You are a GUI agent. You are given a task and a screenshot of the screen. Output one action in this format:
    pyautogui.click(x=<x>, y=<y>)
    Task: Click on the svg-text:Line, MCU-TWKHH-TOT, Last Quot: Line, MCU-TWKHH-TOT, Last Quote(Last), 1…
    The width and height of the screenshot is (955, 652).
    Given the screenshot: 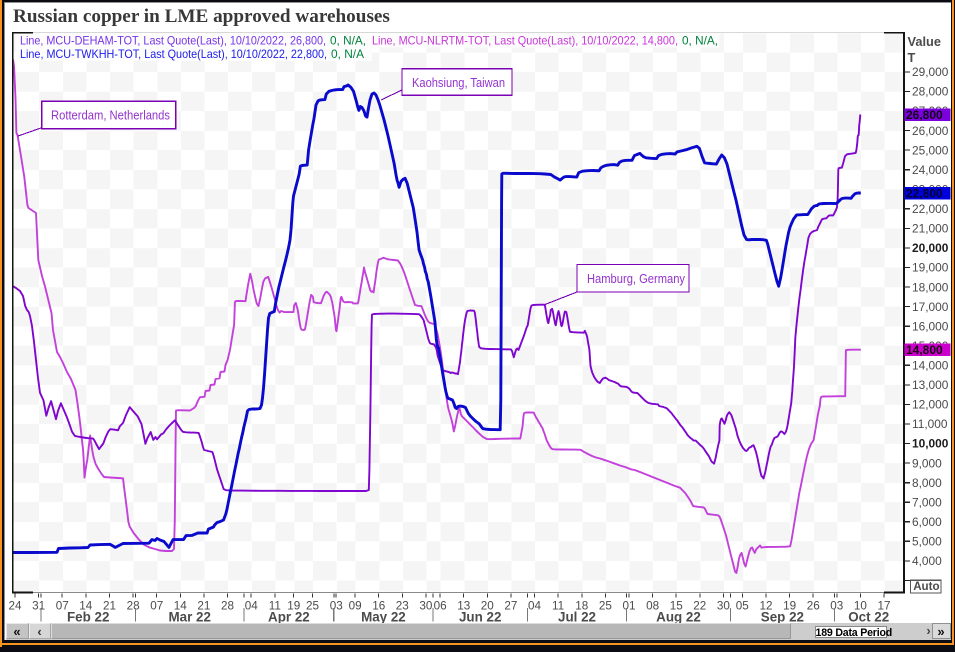 What is the action you would take?
    pyautogui.click(x=173, y=54)
    